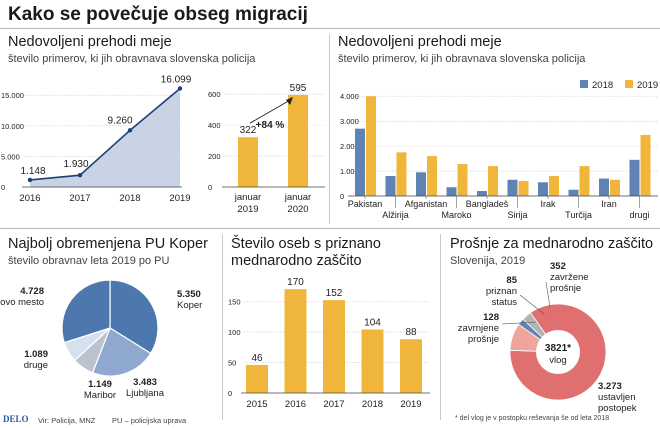 The height and width of the screenshot is (428, 660). Describe the element at coordinates (12, 126) in the screenshot. I see `line-ytick-label: 10.000` at that location.